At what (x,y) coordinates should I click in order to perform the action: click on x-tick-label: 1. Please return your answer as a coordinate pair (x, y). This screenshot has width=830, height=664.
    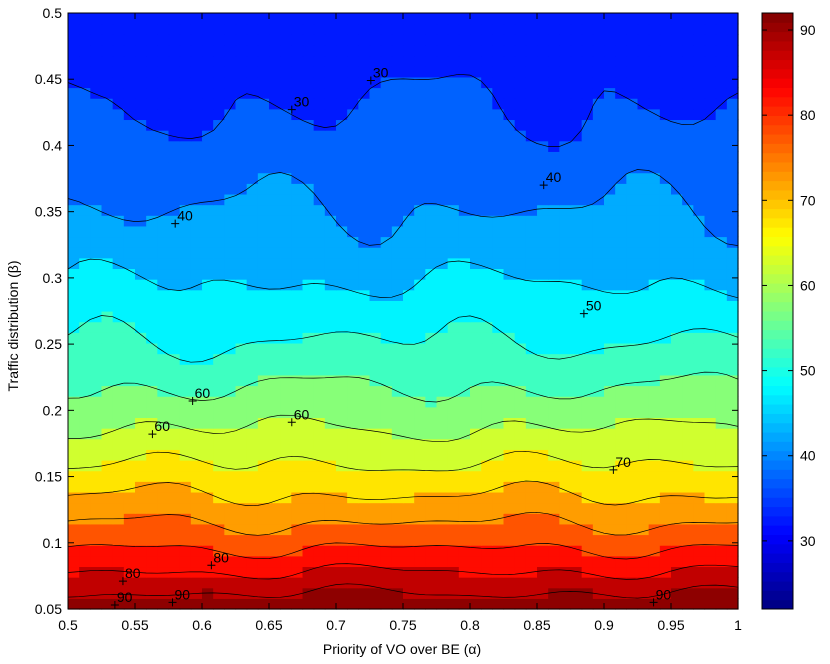
    Looking at the image, I should click on (738, 625).